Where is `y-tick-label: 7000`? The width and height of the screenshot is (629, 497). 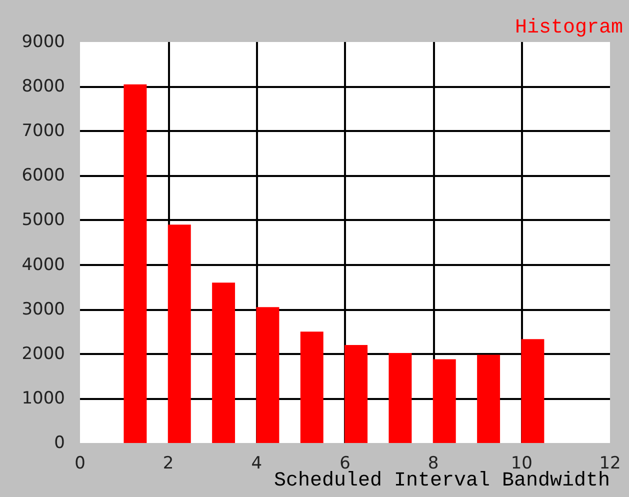
y-tick-label: 7000 is located at coordinates (43, 131).